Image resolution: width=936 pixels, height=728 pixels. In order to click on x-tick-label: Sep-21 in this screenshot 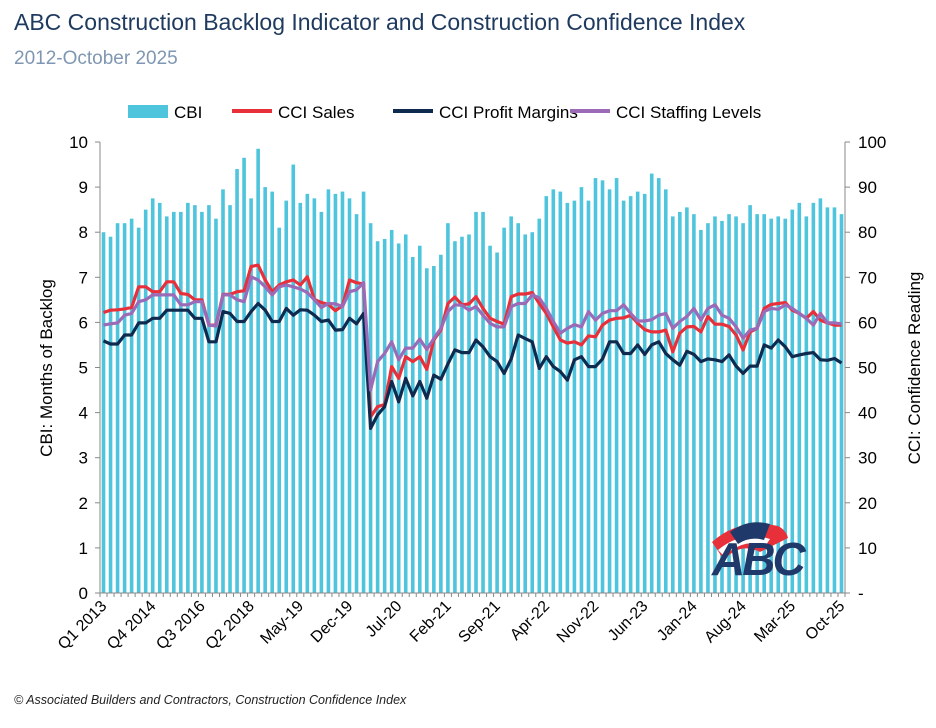, I will do `click(479, 622)`.